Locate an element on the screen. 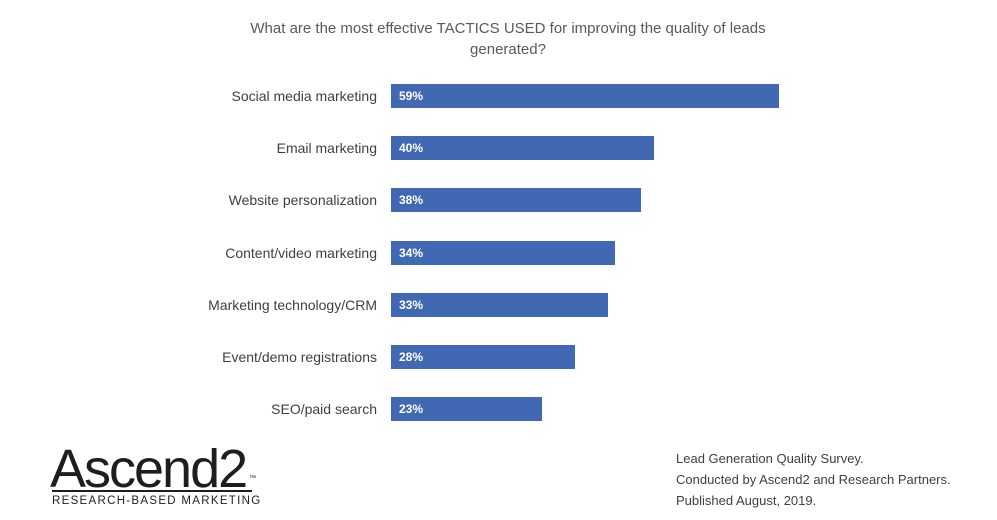 The height and width of the screenshot is (520, 997). bar: 40% is located at coordinates (523, 148).